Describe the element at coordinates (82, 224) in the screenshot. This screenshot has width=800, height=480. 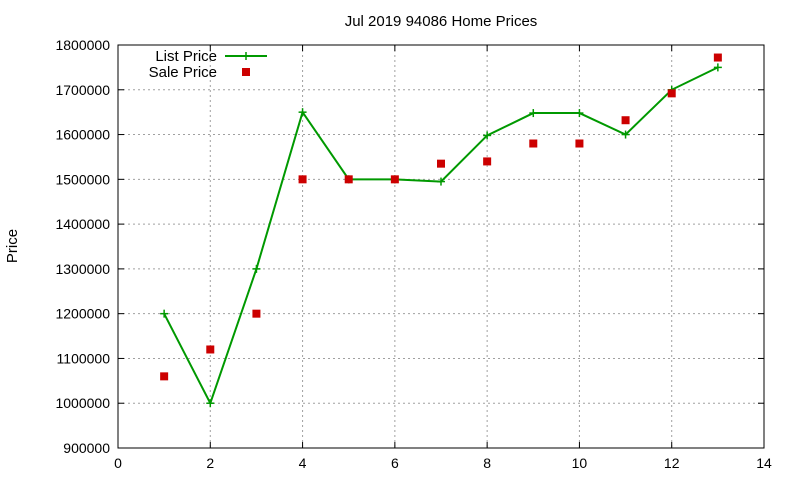
I see `y-tick-label: 1400000` at that location.